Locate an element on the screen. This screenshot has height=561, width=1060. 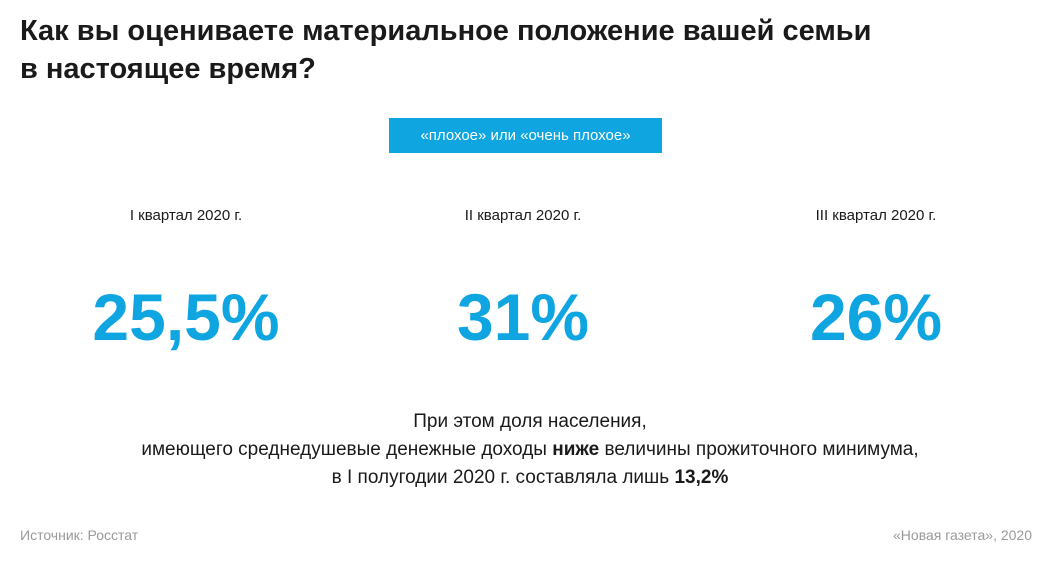
value-label: 31% is located at coordinates (523, 317).